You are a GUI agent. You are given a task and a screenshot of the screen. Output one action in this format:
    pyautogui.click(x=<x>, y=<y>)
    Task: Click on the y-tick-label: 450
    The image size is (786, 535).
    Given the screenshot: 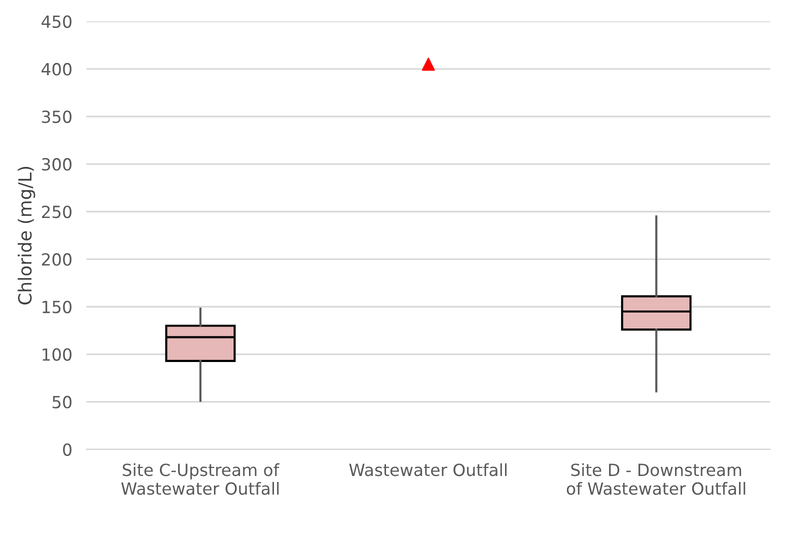 What is the action you would take?
    pyautogui.click(x=57, y=21)
    